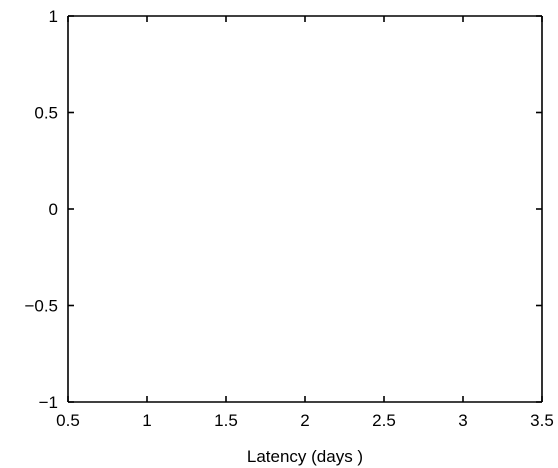 This screenshot has width=558, height=468. What do you see at coordinates (304, 420) in the screenshot?
I see `x-tick-label: 2` at bounding box center [304, 420].